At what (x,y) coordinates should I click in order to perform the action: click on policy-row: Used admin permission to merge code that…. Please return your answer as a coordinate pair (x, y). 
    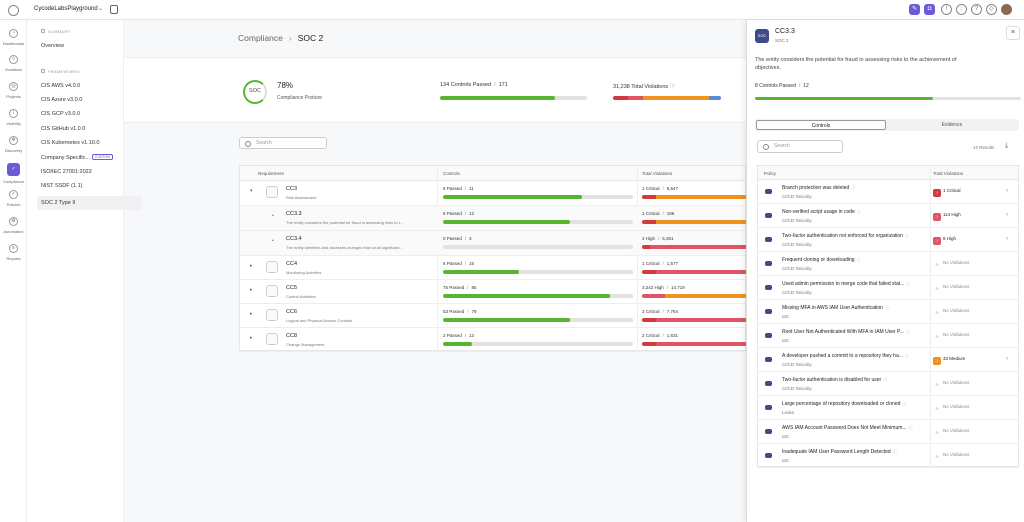
    Looking at the image, I should click on (888, 288).